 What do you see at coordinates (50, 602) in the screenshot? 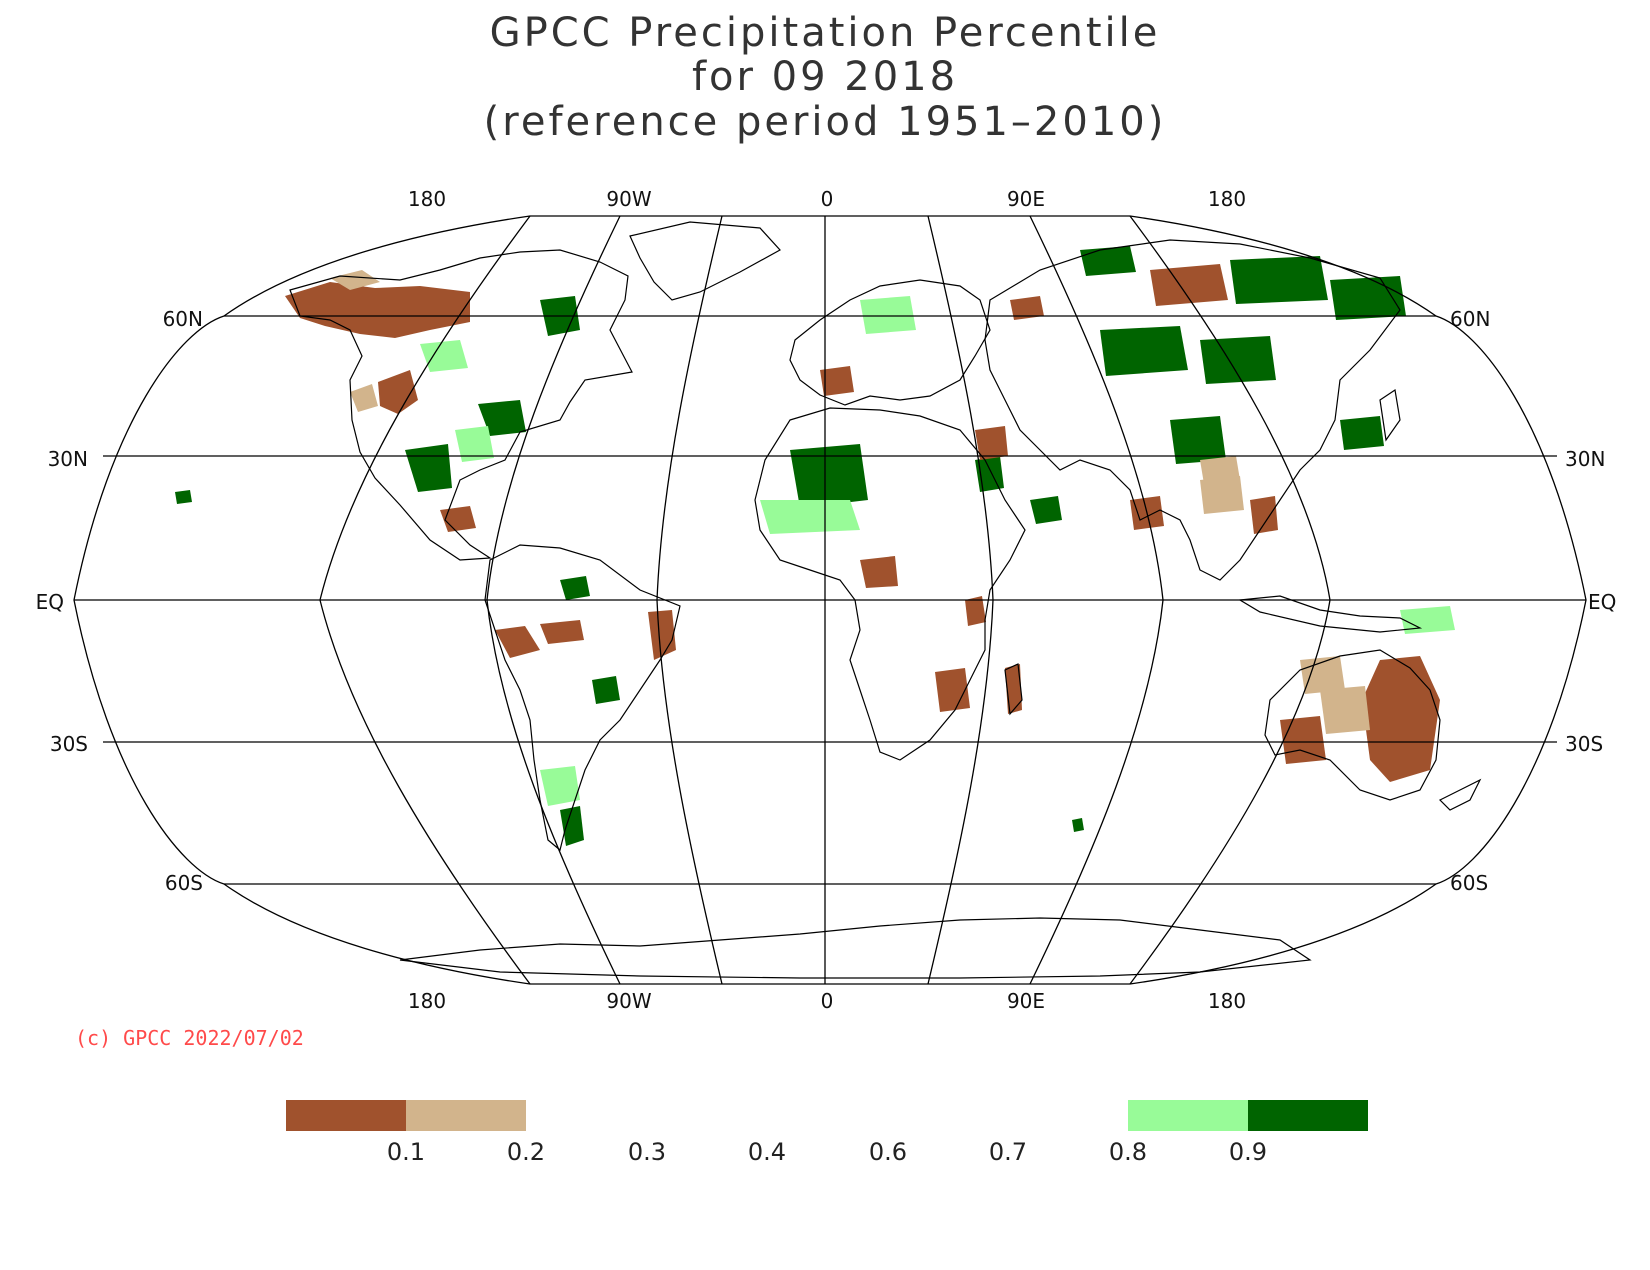
I see `lat-label-left-eq: EQ` at bounding box center [50, 602].